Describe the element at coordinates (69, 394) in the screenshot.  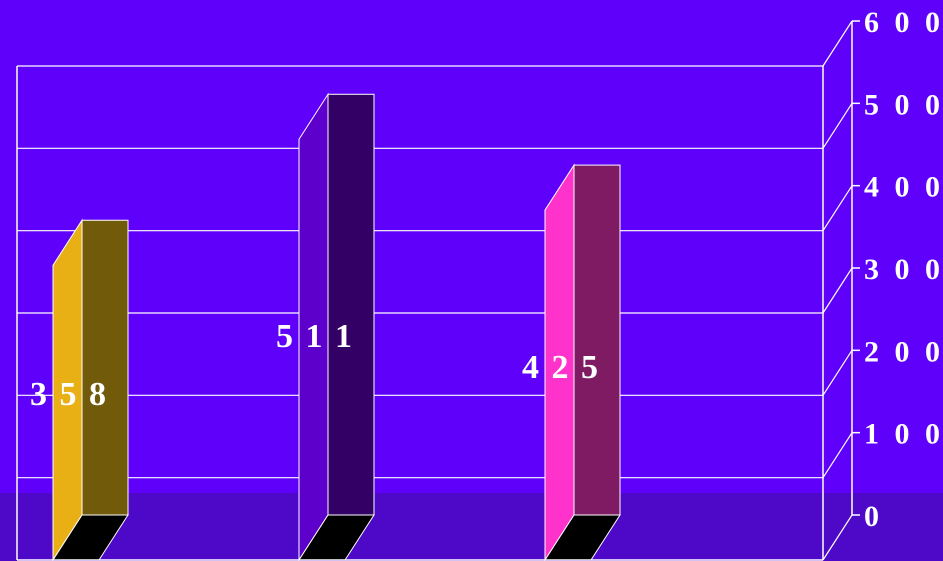
I see `bar-data-label: 3 5 8` at that location.